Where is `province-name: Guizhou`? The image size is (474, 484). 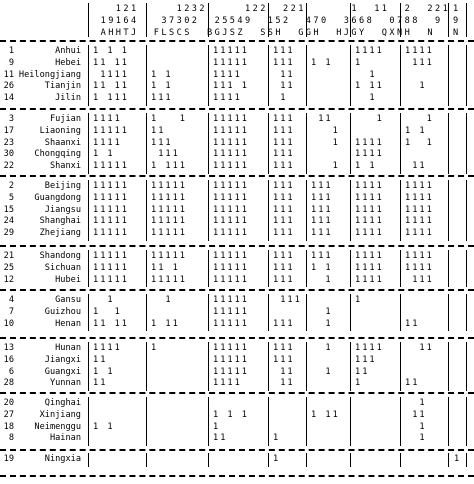
province-name: Guizhou is located at coordinates (62, 311).